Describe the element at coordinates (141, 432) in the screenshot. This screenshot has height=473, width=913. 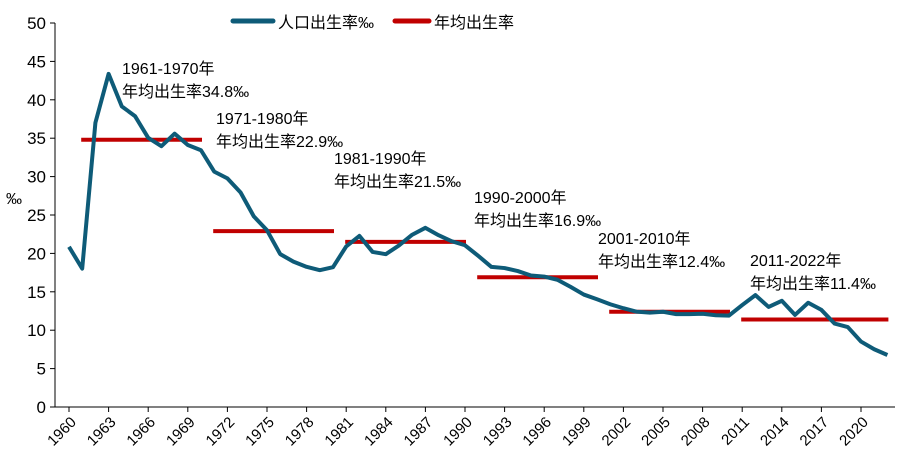
I see `x-tick-label: 1966` at that location.